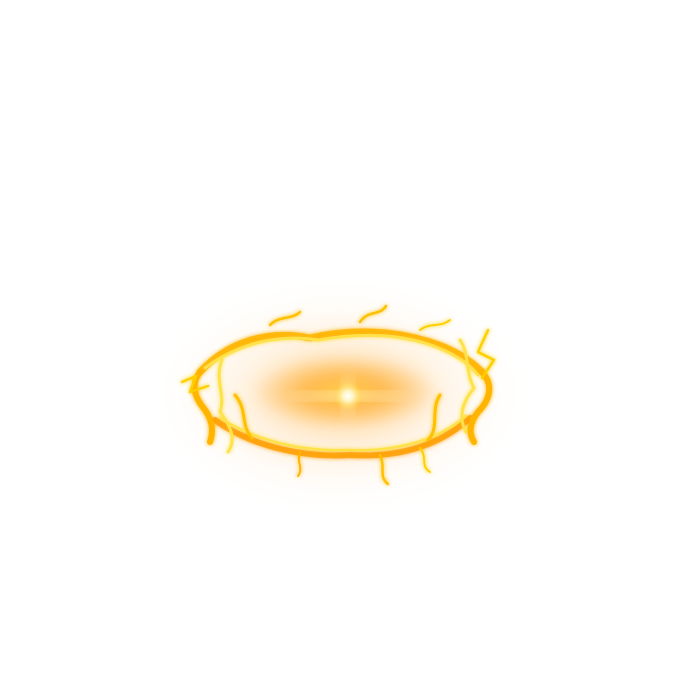  What do you see at coordinates (348, 396) in the screenshot?
I see `center-spark` at bounding box center [348, 396].